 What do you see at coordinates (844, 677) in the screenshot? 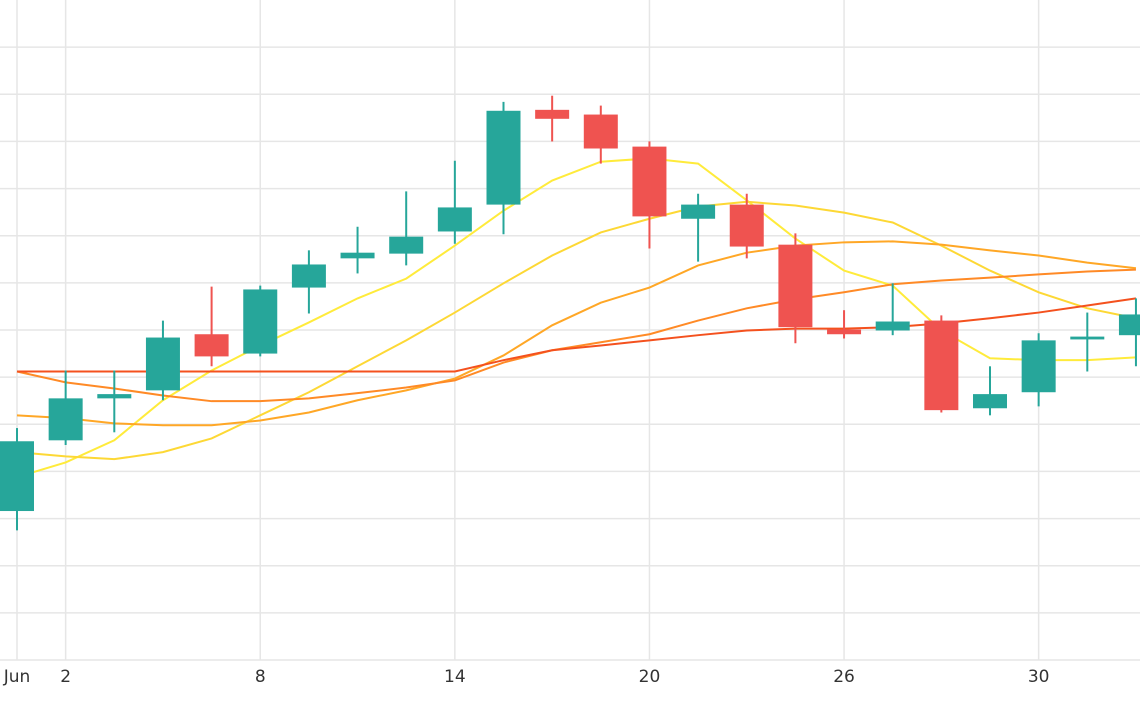
I see `x-tick-label: 26` at bounding box center [844, 677].